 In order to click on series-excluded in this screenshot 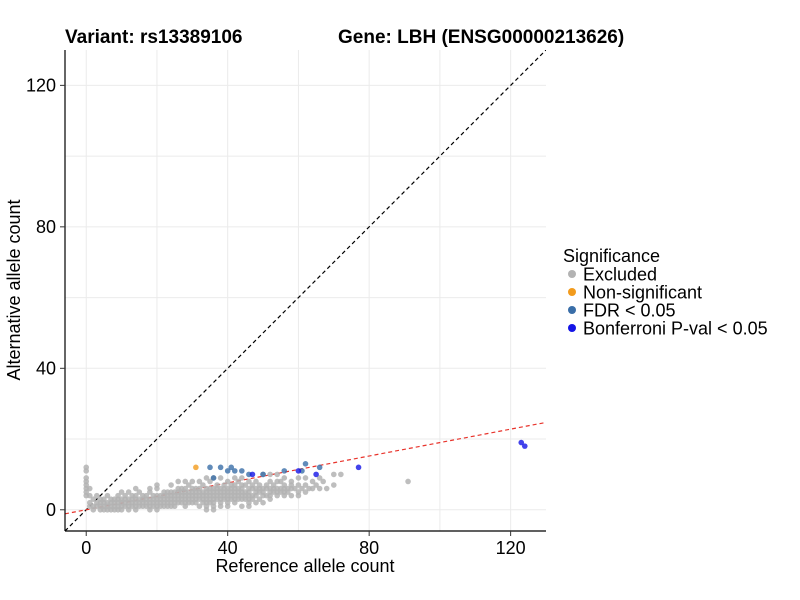, I will do `click(247, 488)`.